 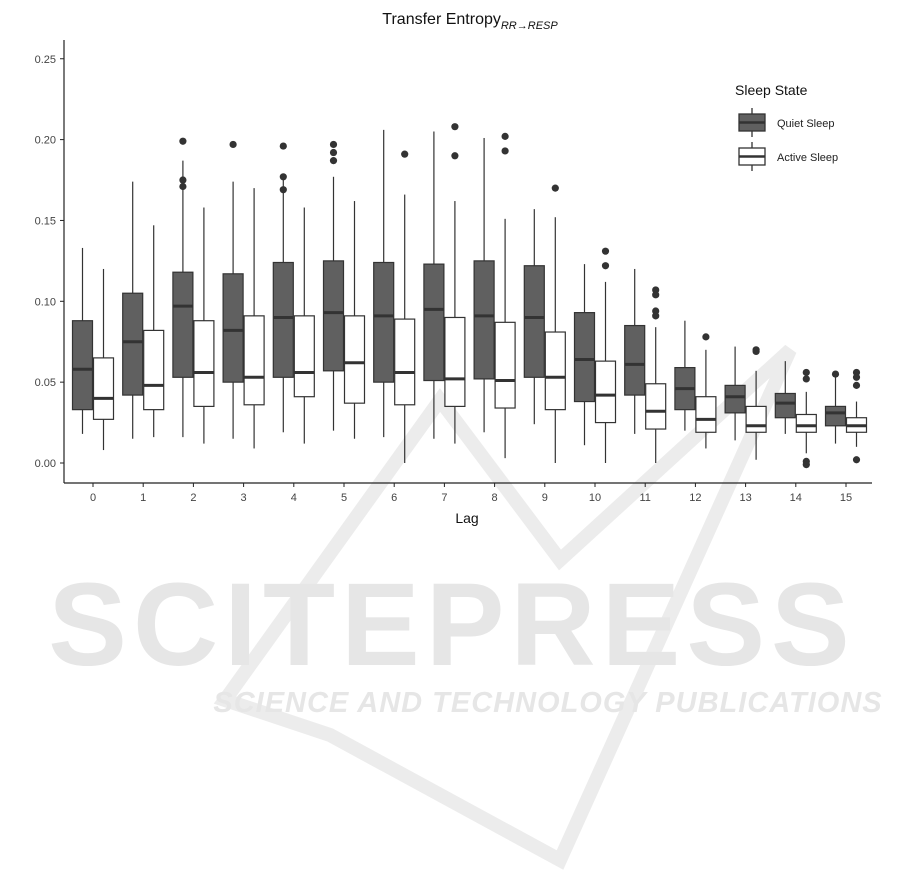 What do you see at coordinates (45, 302) in the screenshot?
I see `y-tick-label: 0.10` at bounding box center [45, 302].